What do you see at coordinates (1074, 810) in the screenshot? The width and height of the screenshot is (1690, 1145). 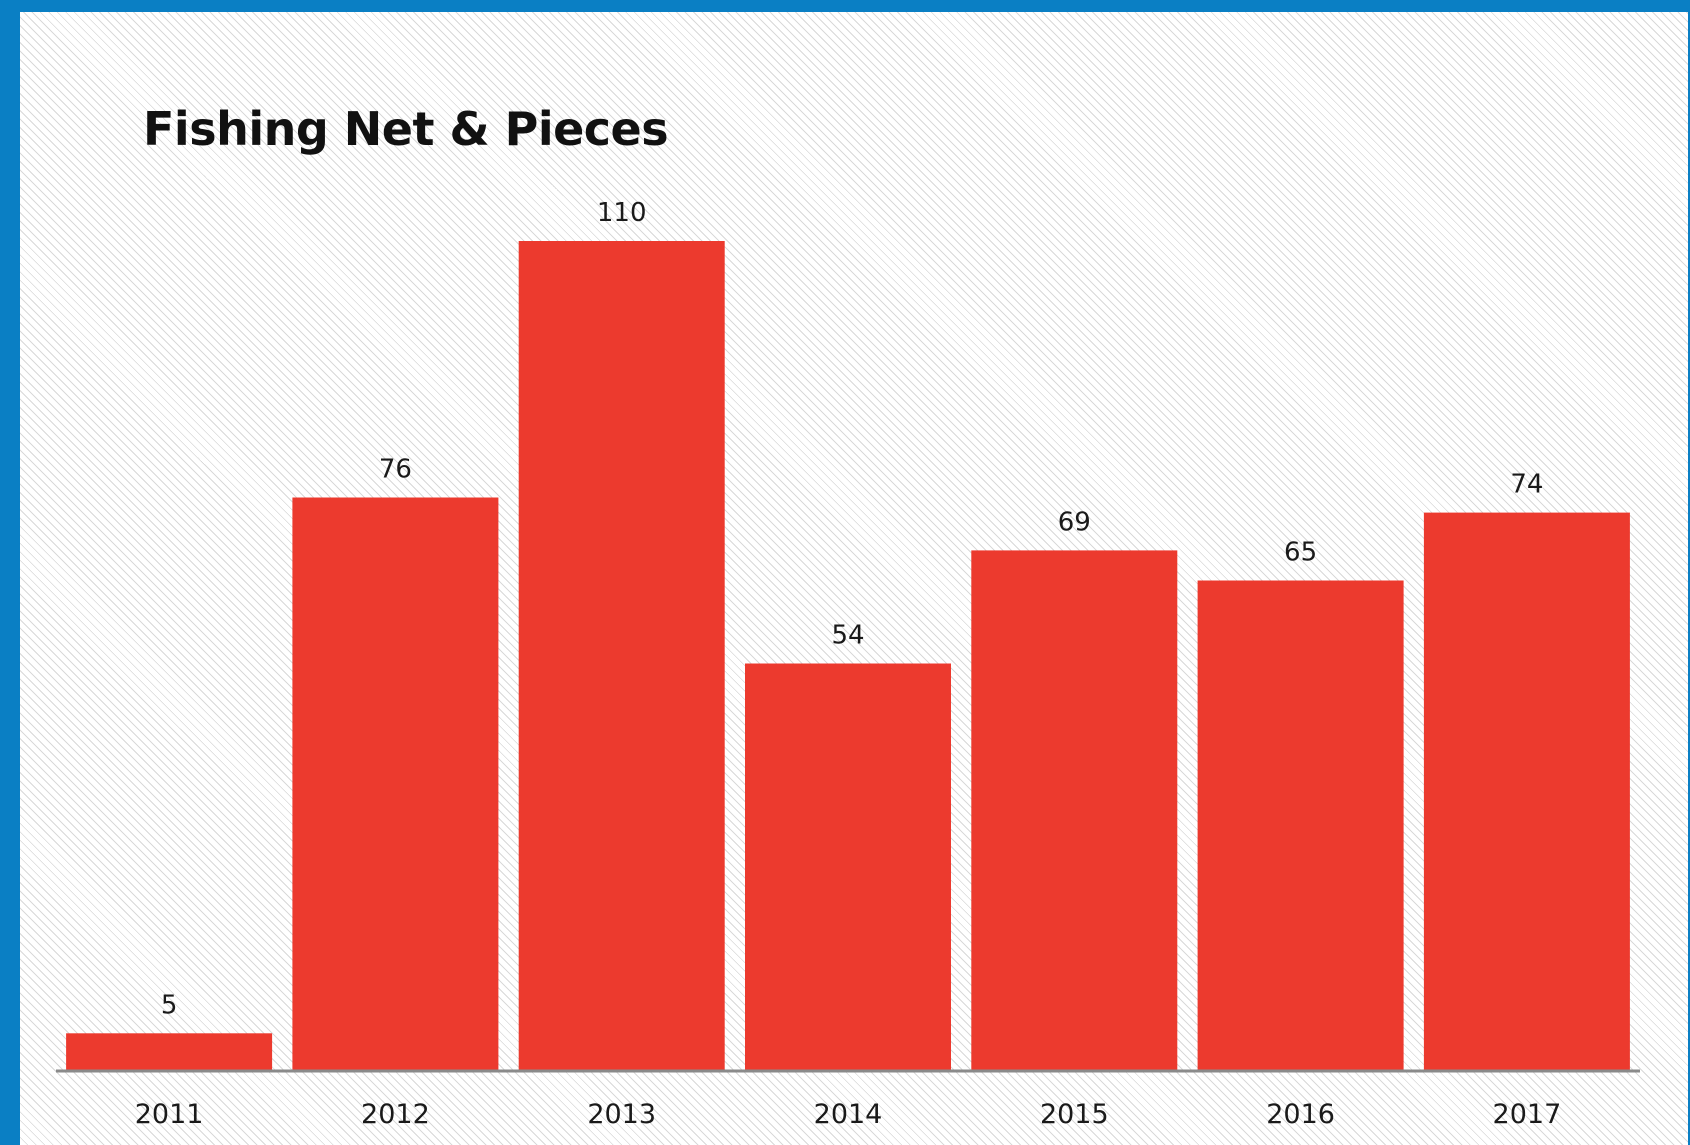 I see `bar-2015` at bounding box center [1074, 810].